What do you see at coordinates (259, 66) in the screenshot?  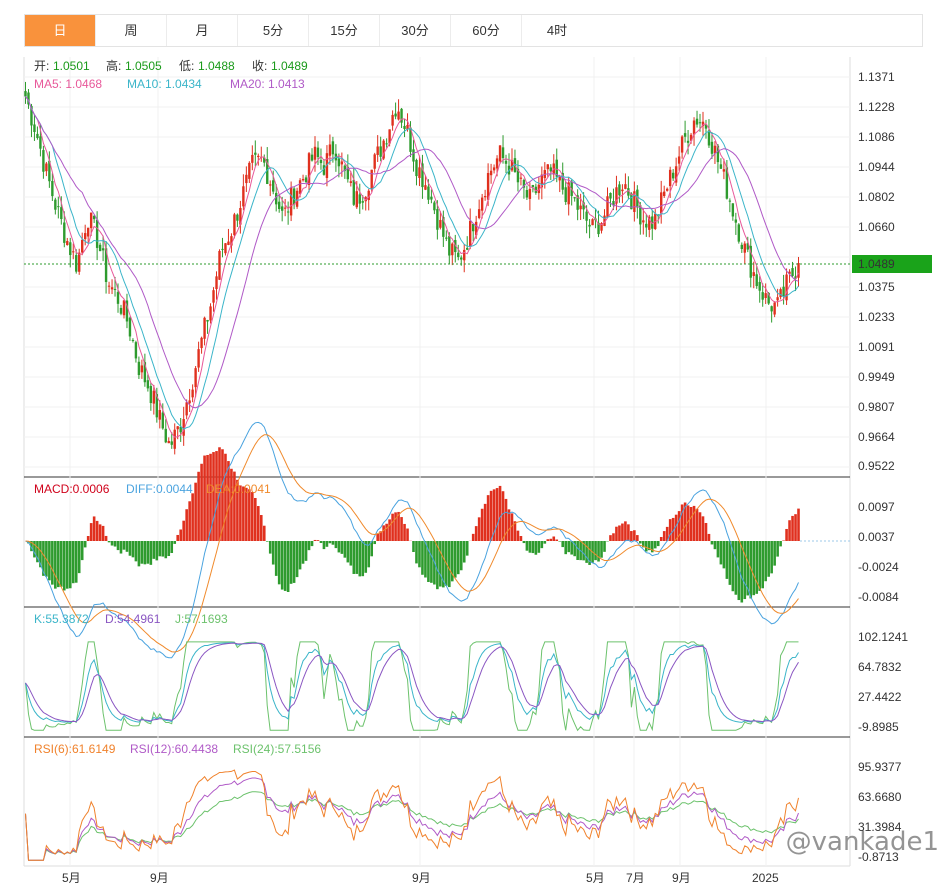 I see `close-label: 收:` at bounding box center [259, 66].